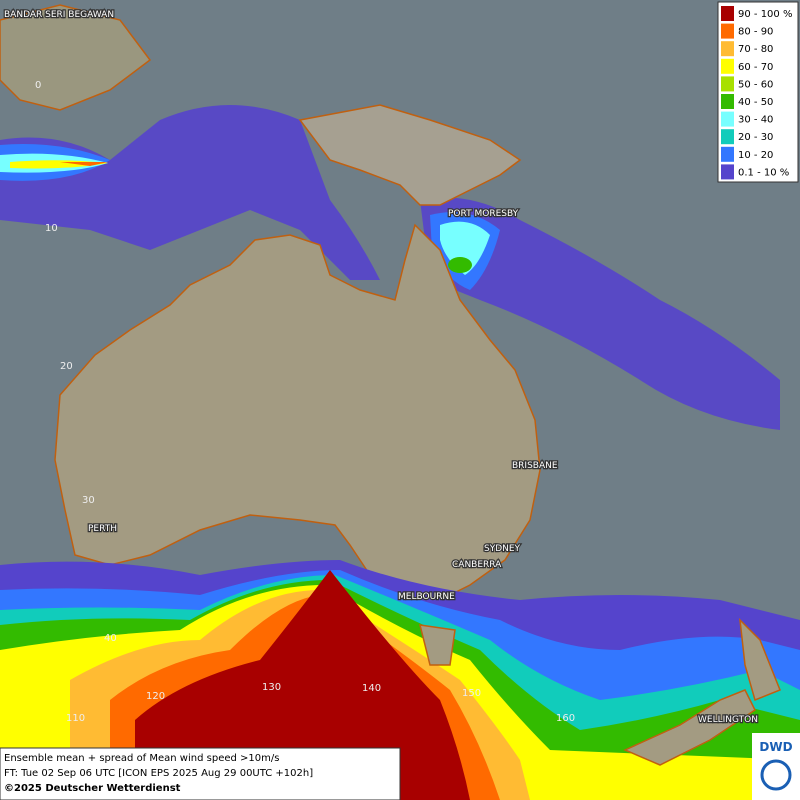  I want to click on longitude-label: 110, so click(75, 718).